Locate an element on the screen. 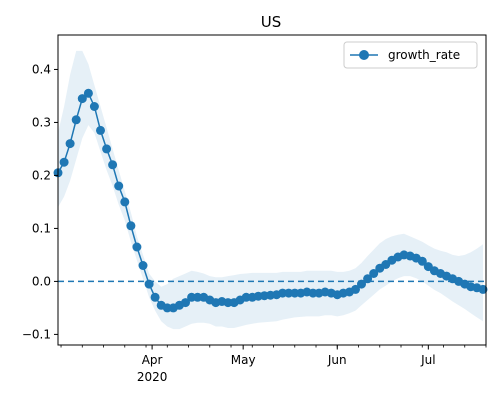 This screenshot has height=400, width=500. legend-label-growth-rate: growth_rate is located at coordinates (424, 55).